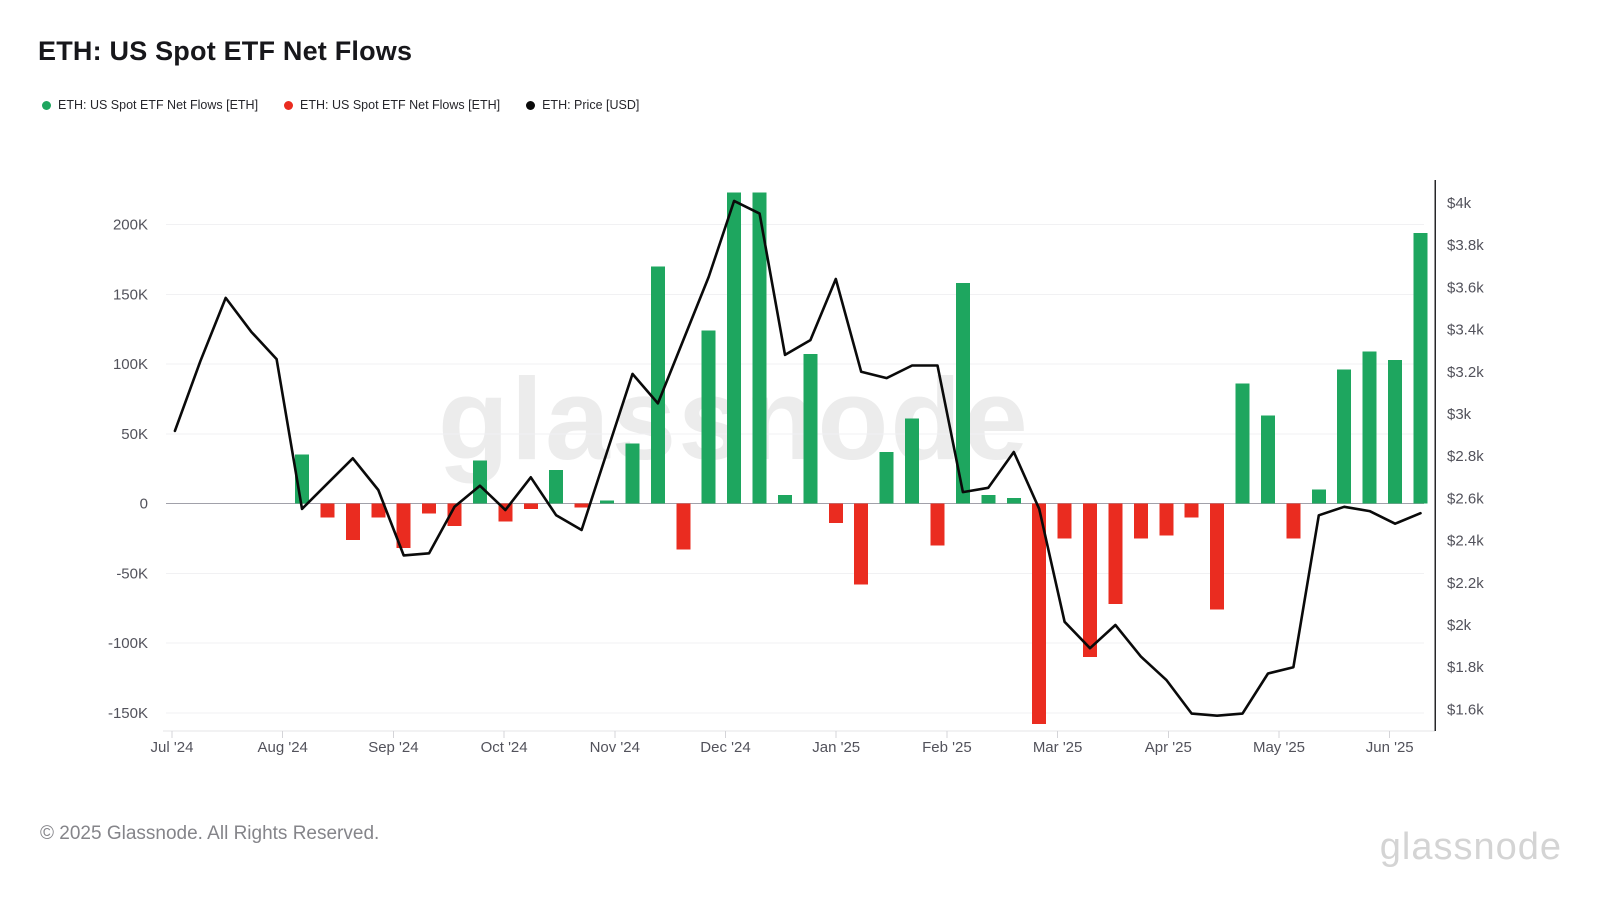 The width and height of the screenshot is (1600, 900). Describe the element at coordinates (130, 294) in the screenshot. I see `flow-tick-label: 150K` at that location.